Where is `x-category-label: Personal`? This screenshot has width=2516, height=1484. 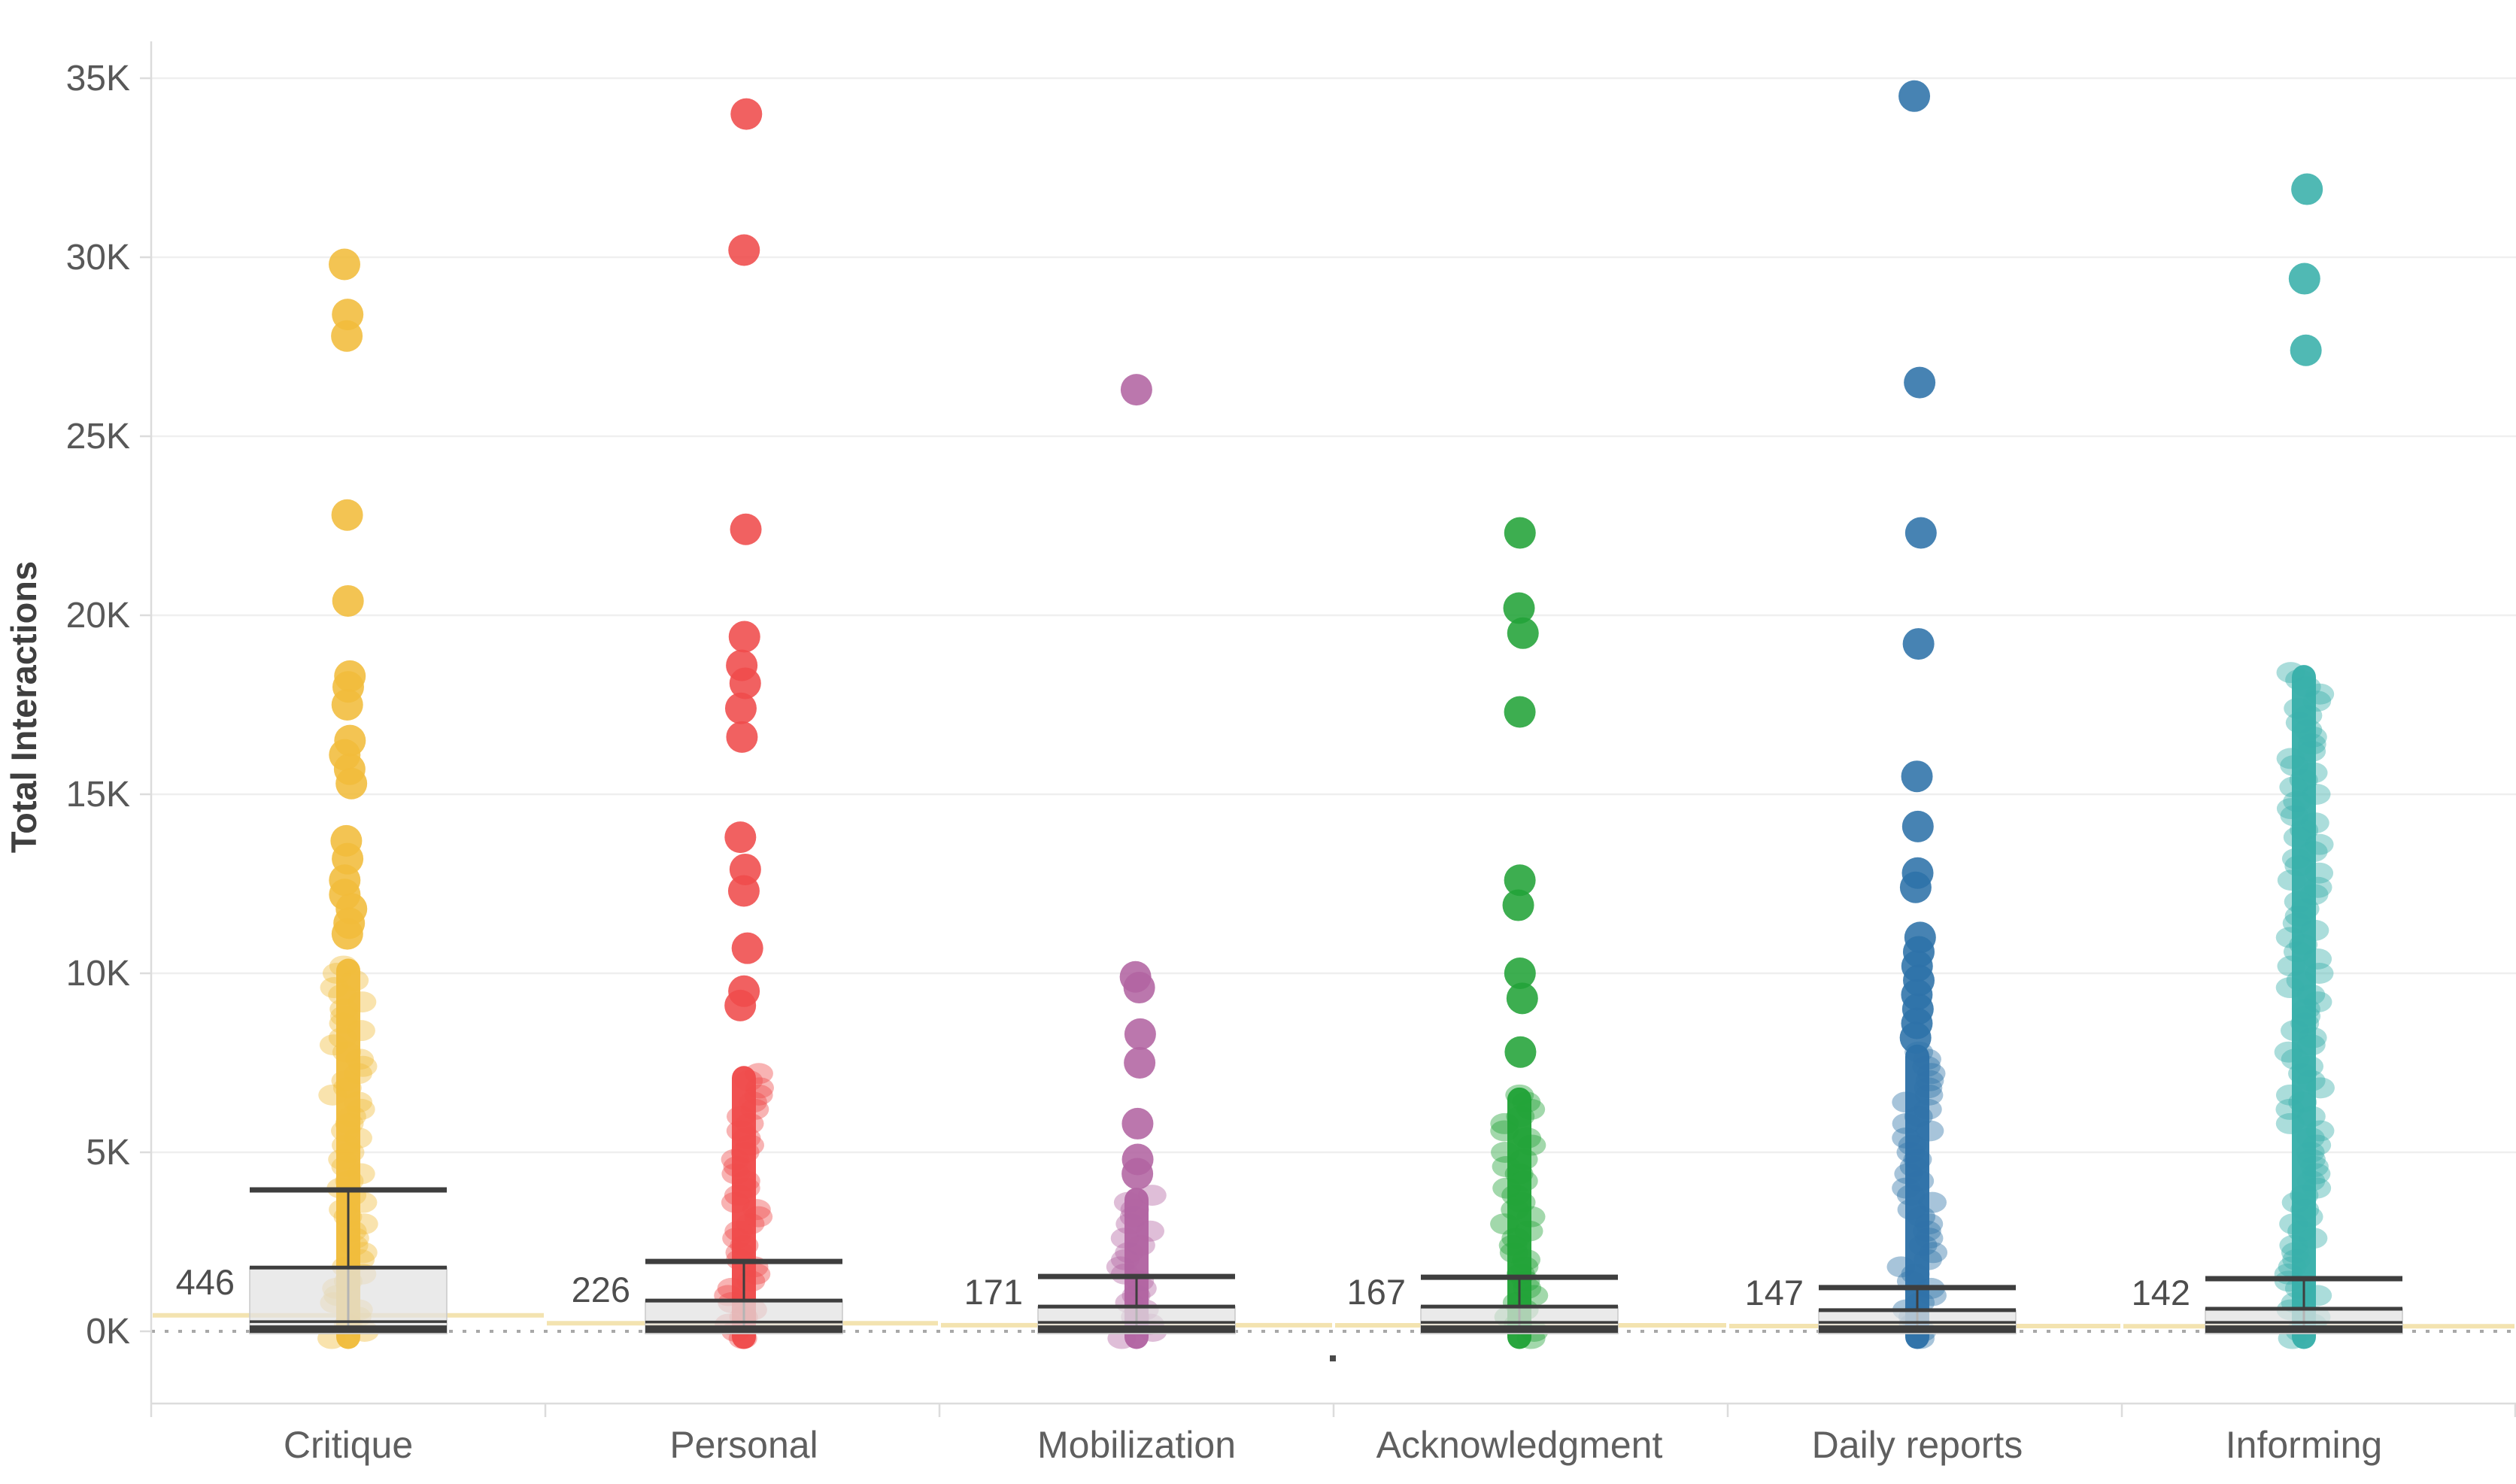
x-category-label: Personal is located at coordinates (743, 1445).